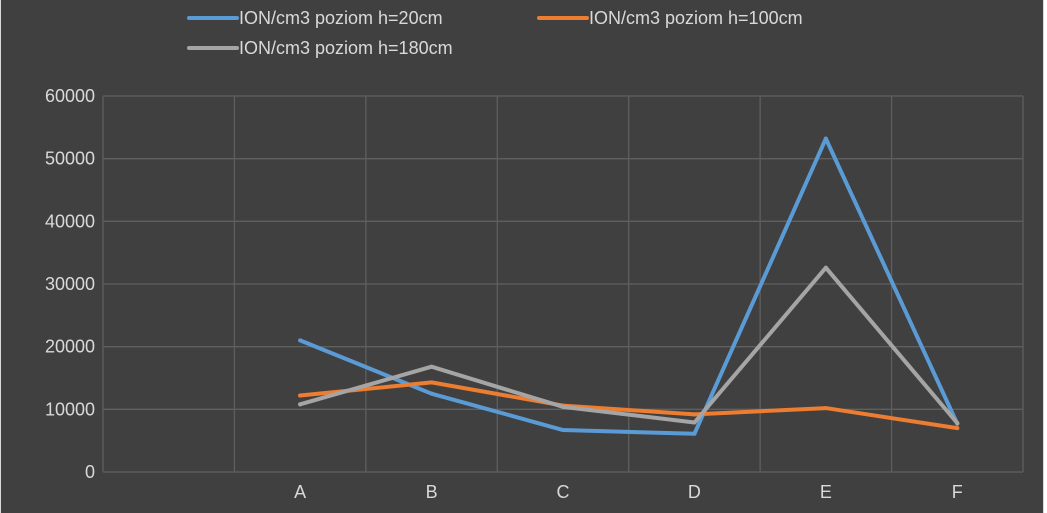  I want to click on y-tick-label: 10000, so click(70, 409).